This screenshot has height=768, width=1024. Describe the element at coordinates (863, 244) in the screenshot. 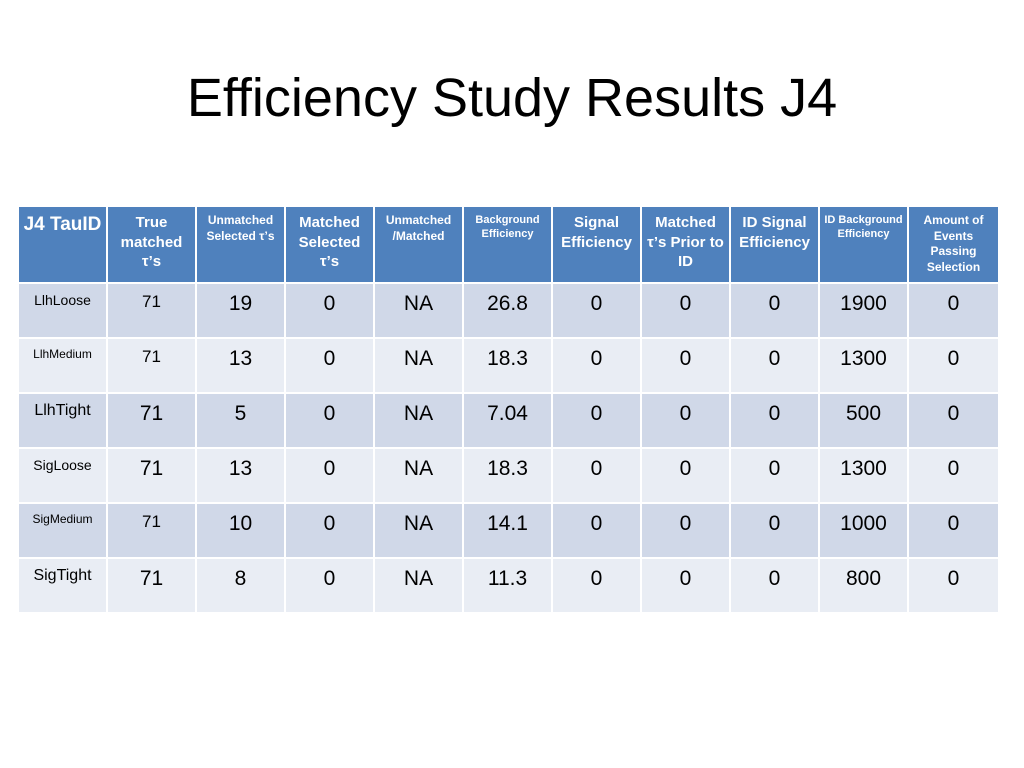

I see `header-id-background-efficiency: ID Background Efficiency` at that location.